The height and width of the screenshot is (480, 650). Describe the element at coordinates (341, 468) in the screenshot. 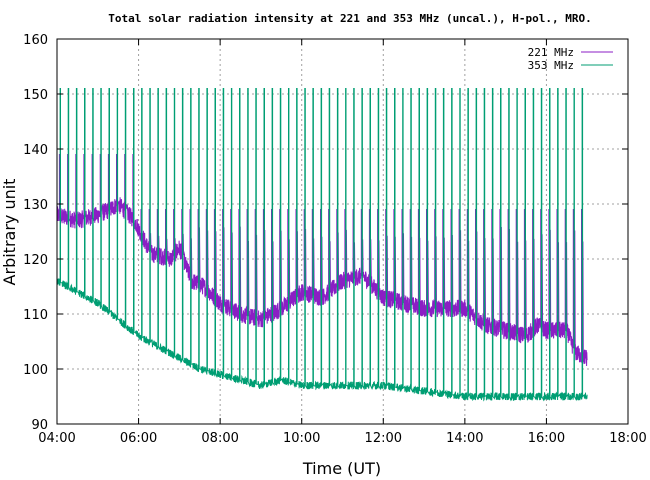

I see `x-axis-label: Time (UT)` at that location.